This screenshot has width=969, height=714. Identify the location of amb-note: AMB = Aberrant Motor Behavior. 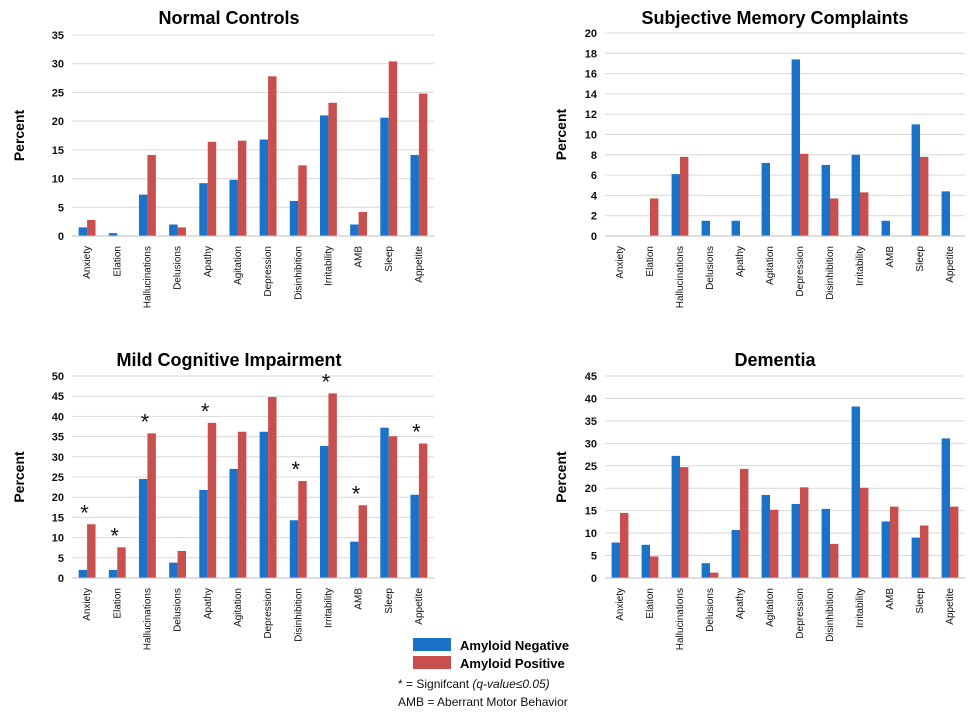
(483, 702).